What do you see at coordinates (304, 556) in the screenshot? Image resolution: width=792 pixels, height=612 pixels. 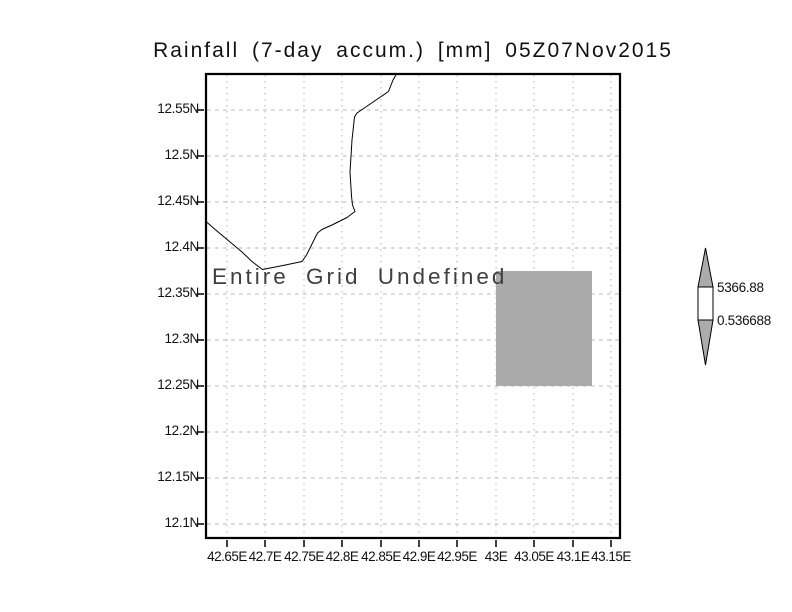 I see `xaxis-label-42p75e: 42.75E` at bounding box center [304, 556].